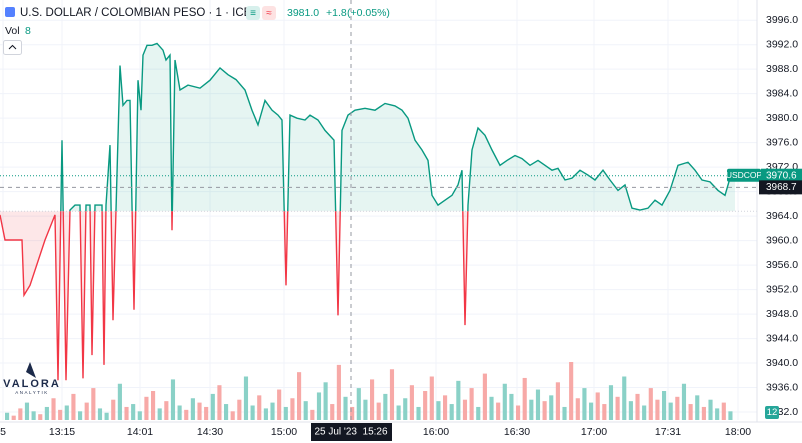 The image size is (802, 443). What do you see at coordinates (782, 93) in the screenshot?
I see `y-tick-label: 3984.0` at bounding box center [782, 93].